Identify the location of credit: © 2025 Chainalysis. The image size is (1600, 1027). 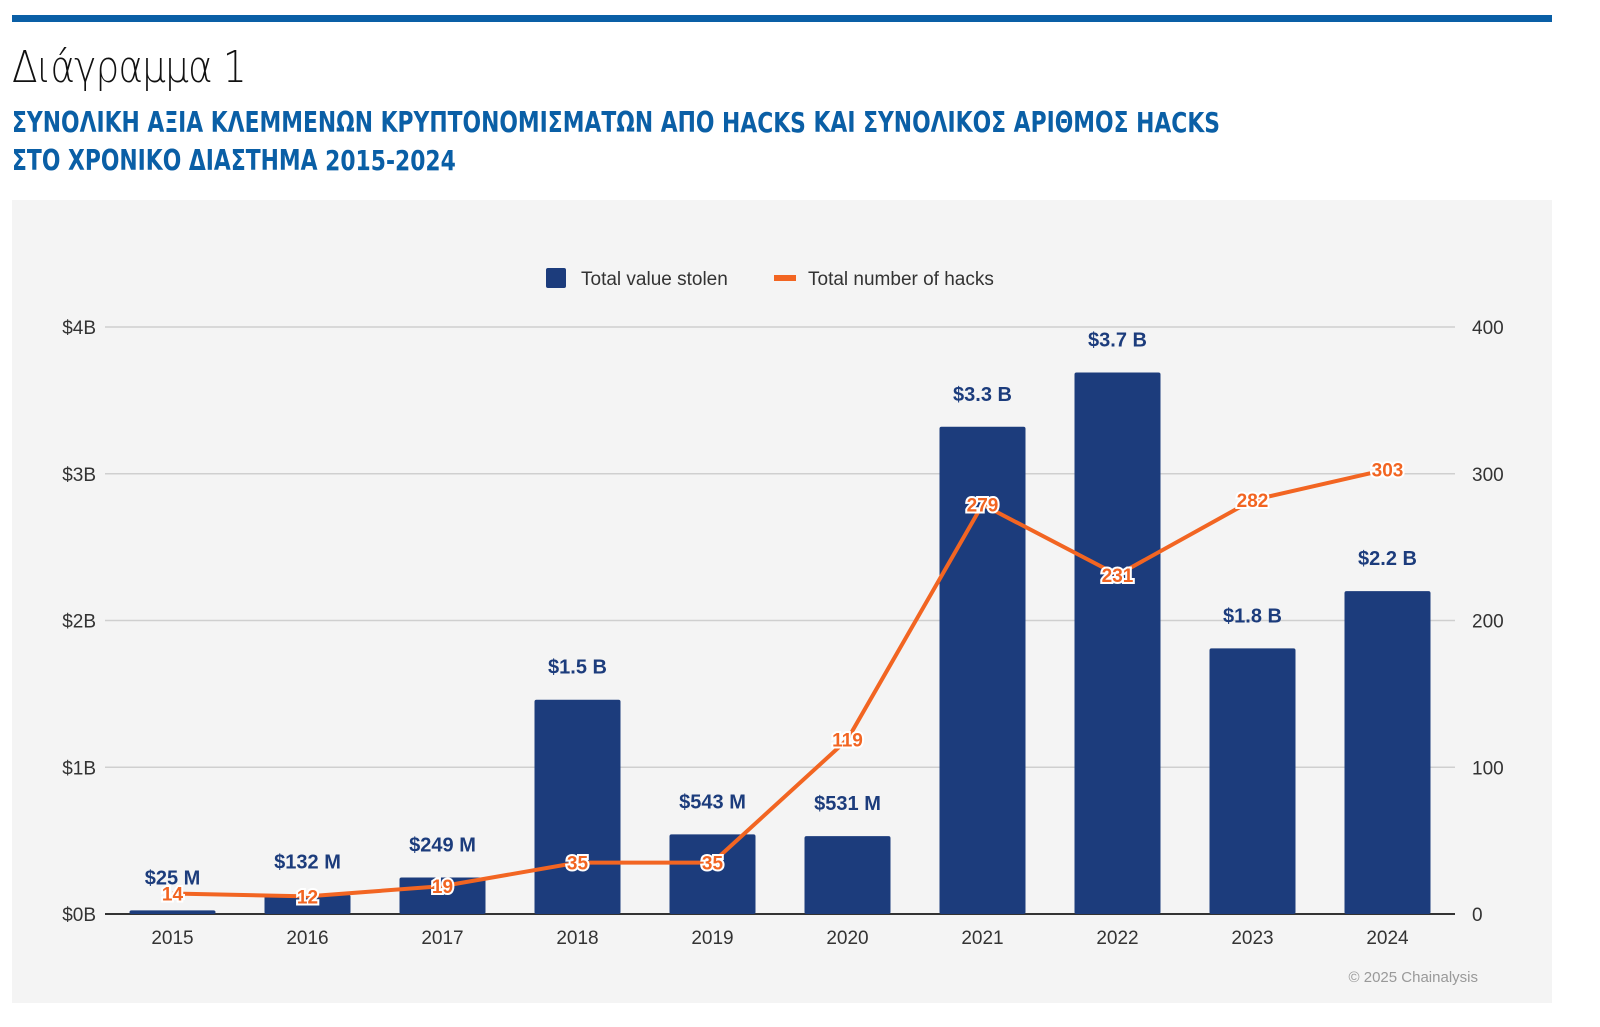
(1413, 977).